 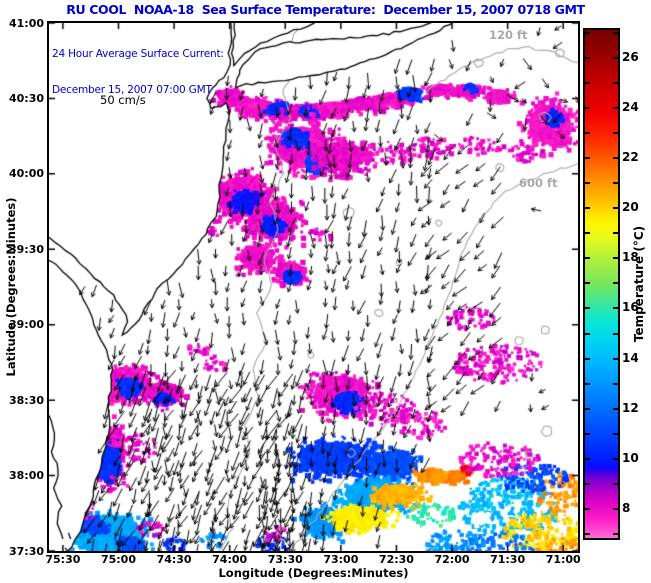 I want to click on colorbar-label: 26, so click(x=630, y=56).